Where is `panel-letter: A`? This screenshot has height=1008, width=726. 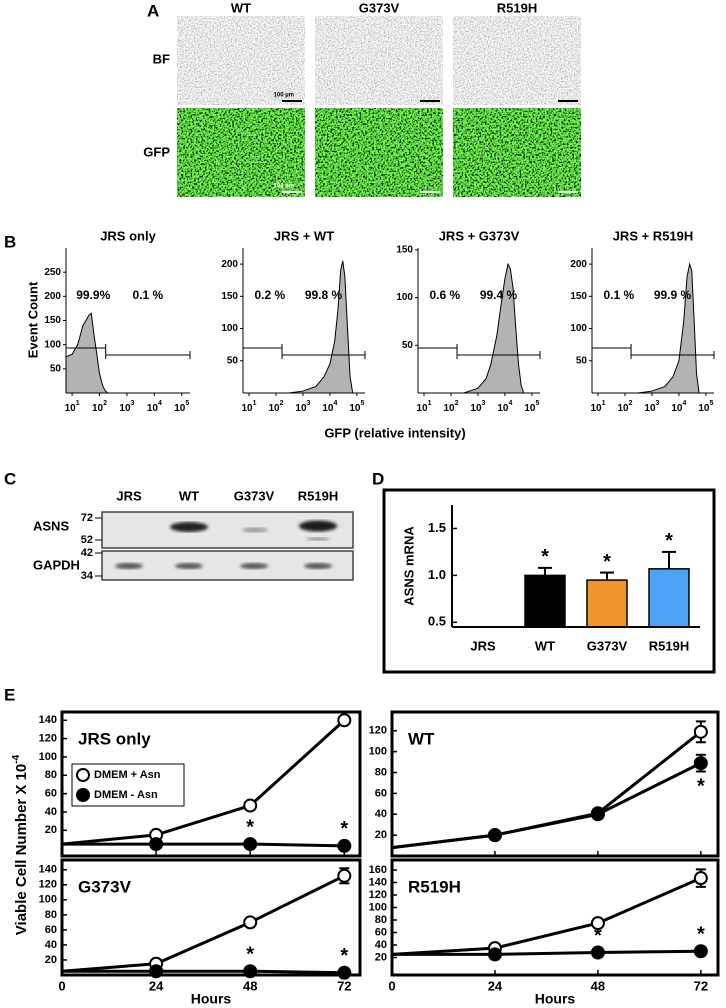
panel-letter: A is located at coordinates (153, 10).